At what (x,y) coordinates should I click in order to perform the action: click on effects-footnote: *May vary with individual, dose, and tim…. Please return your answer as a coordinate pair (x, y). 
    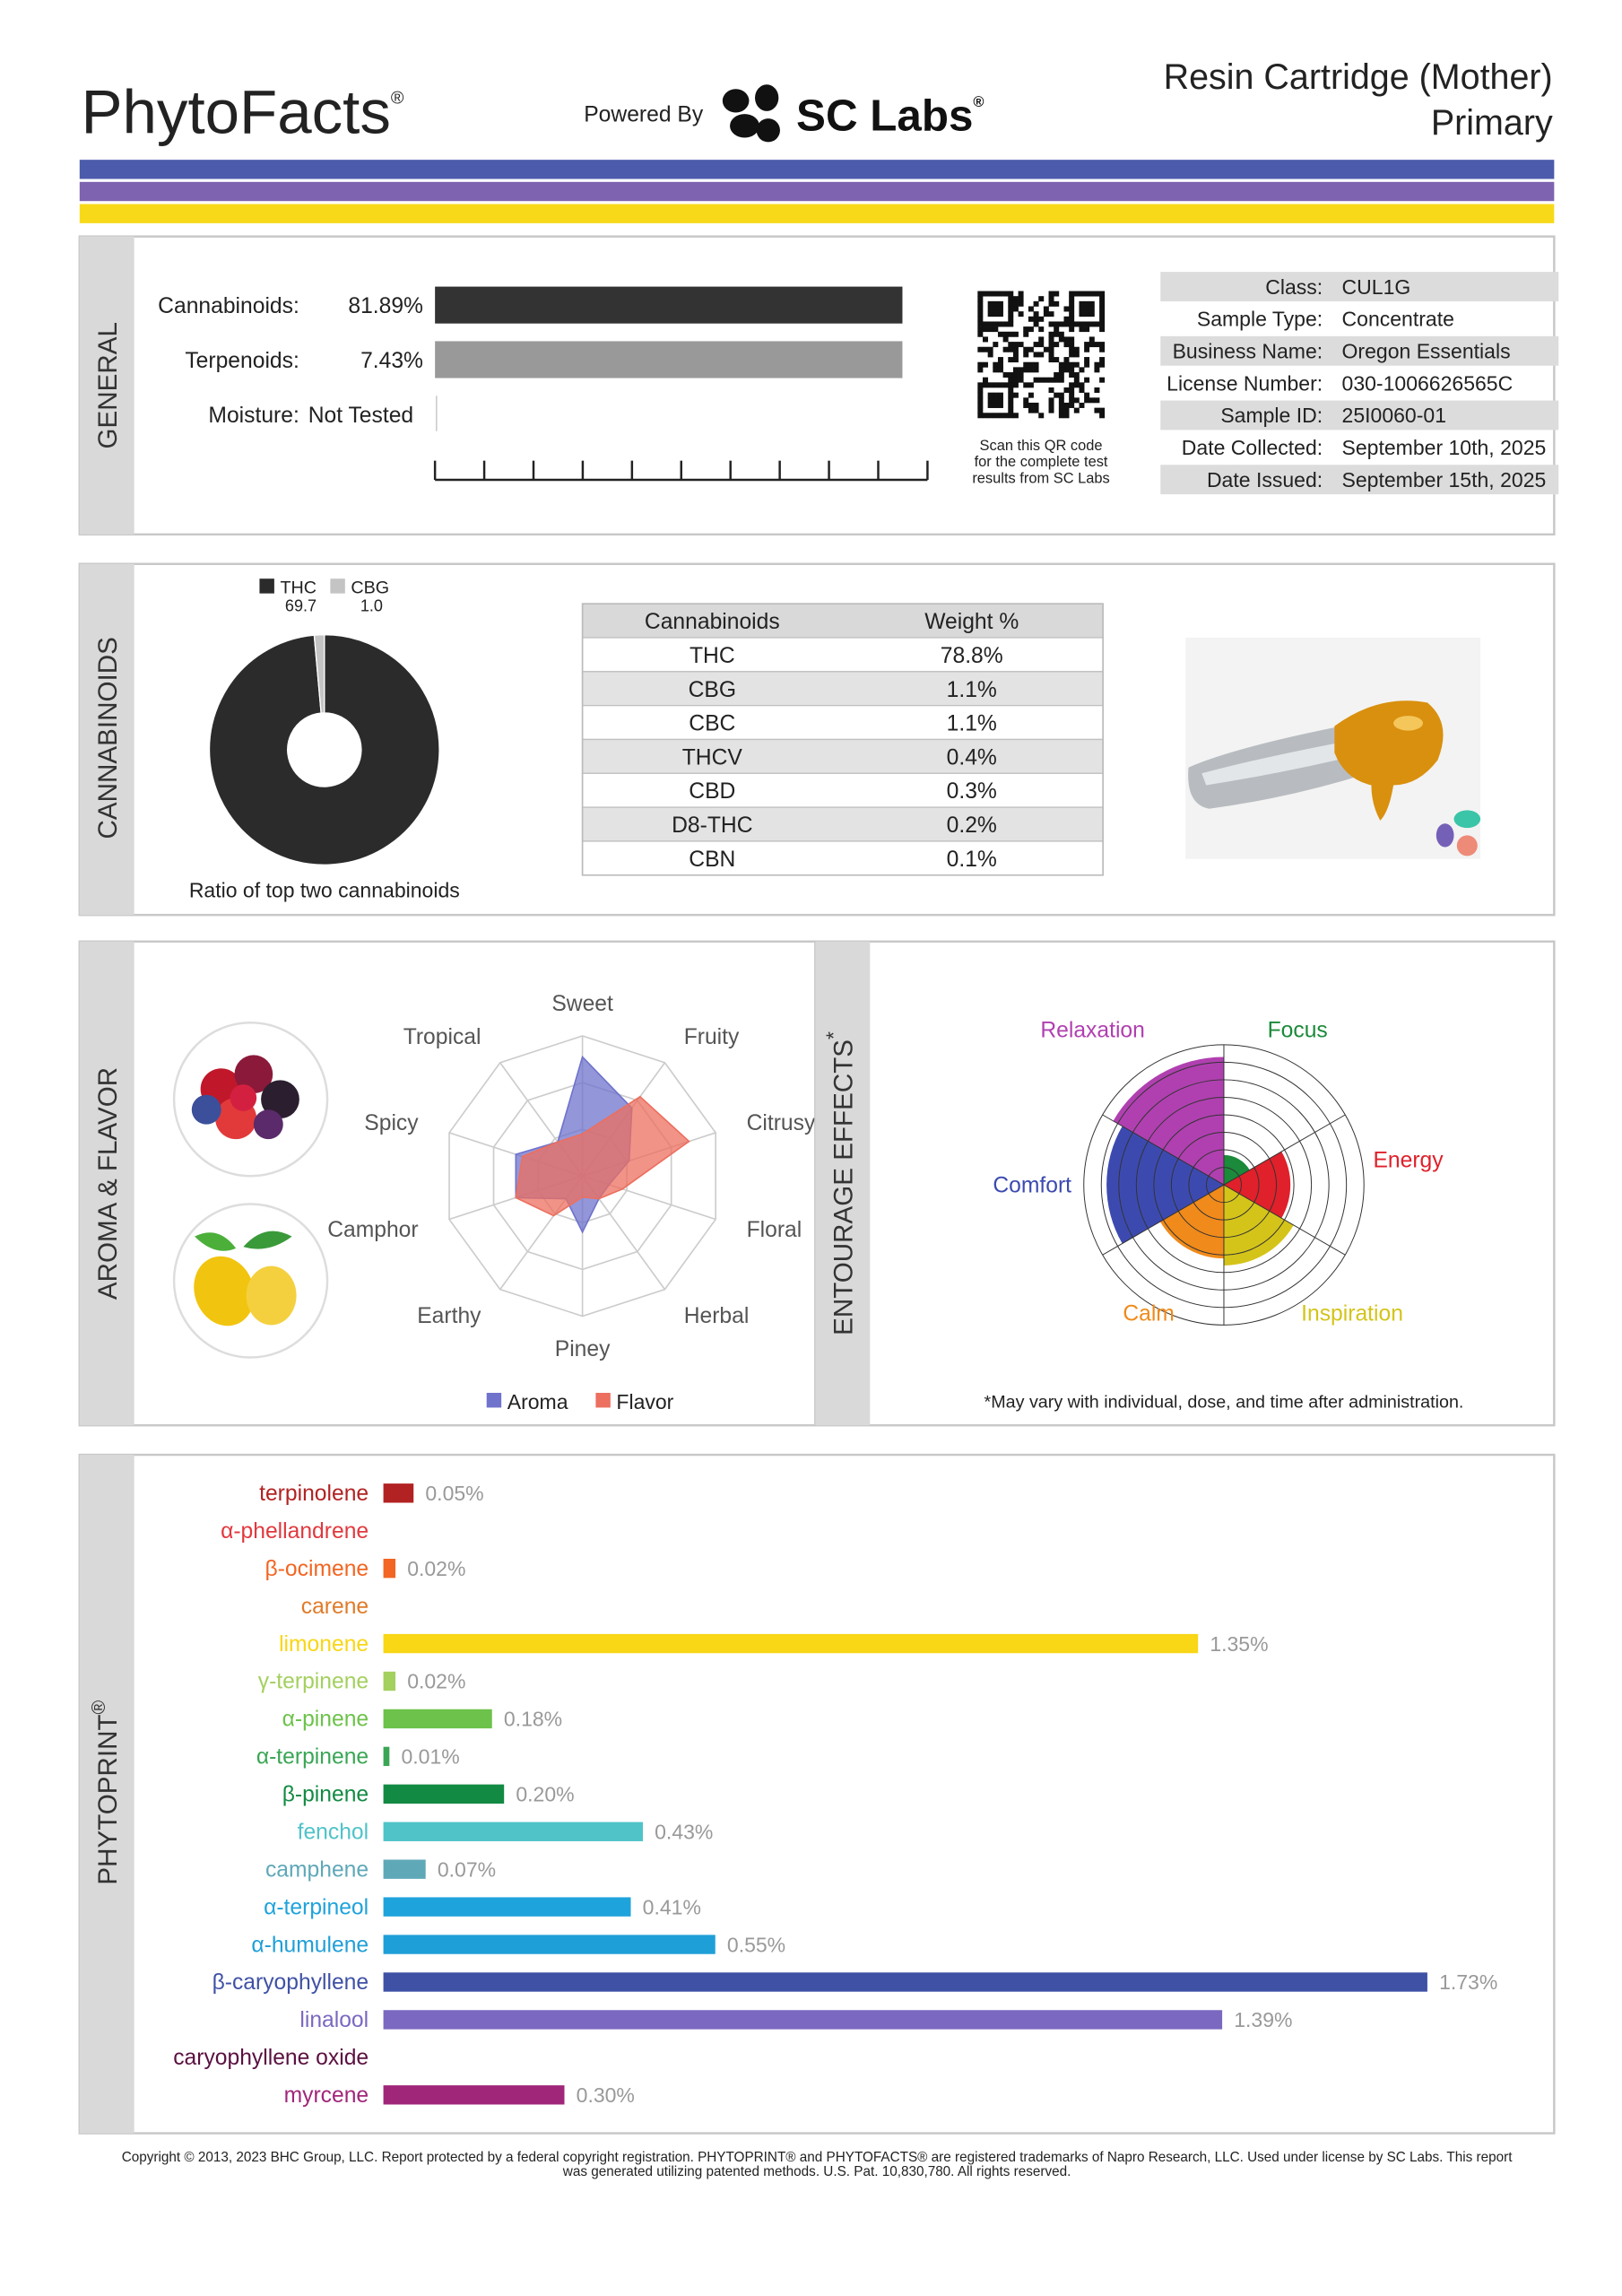
    Looking at the image, I should click on (1224, 1402).